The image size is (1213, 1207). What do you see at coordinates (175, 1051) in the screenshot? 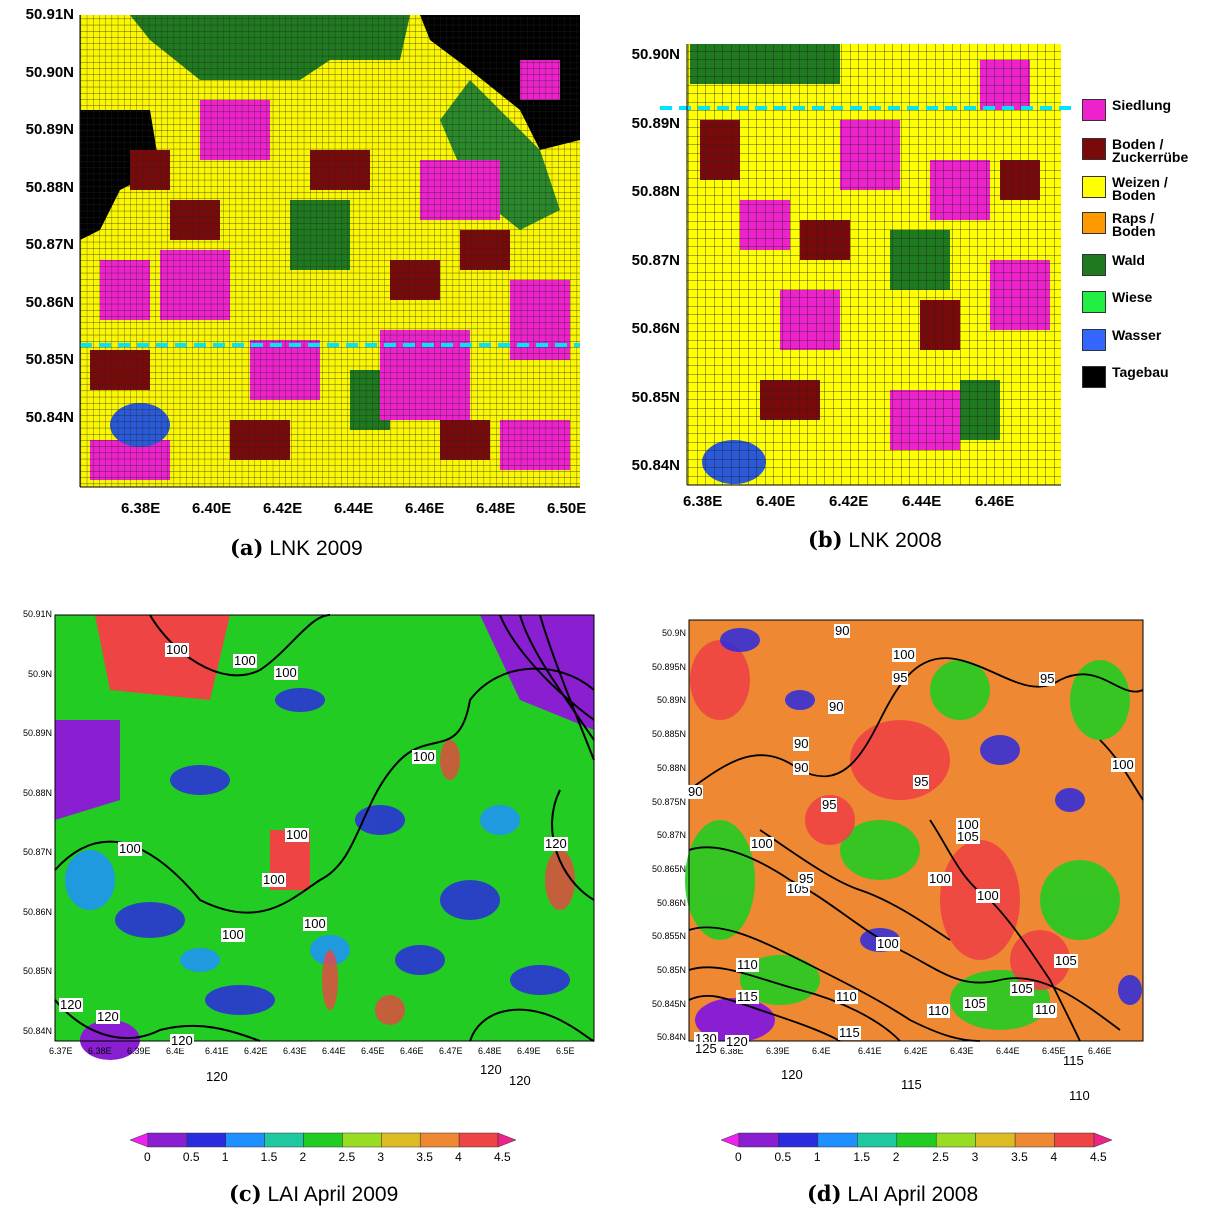
I see `x-tick-label: 6.4E` at bounding box center [175, 1051].